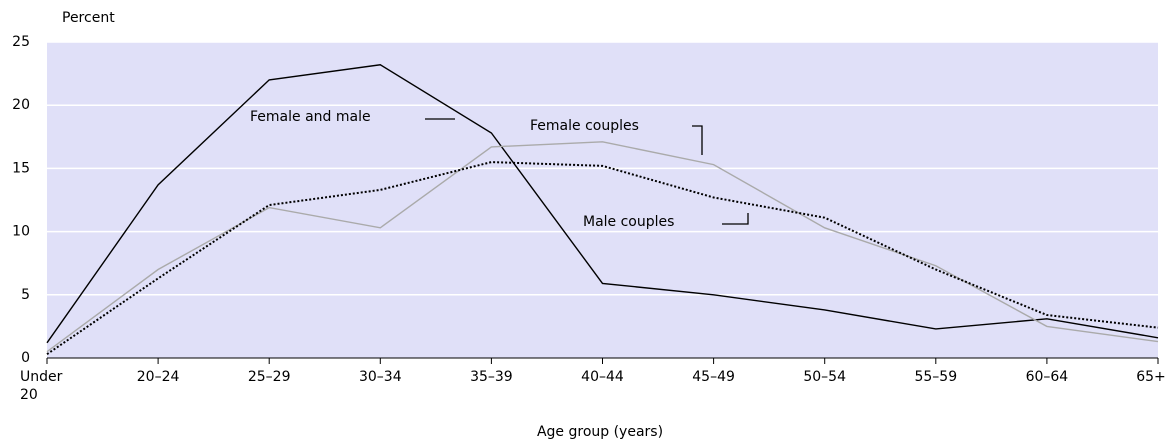 The image size is (1173, 441). I want to click on y-tick-label: 20, so click(21, 105).